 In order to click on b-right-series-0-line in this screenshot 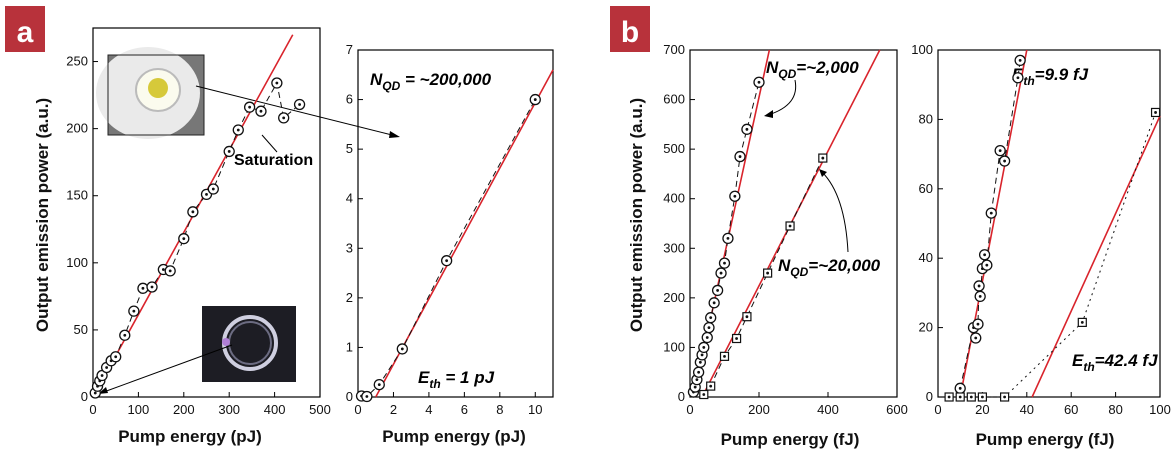, I will do `click(990, 224)`.